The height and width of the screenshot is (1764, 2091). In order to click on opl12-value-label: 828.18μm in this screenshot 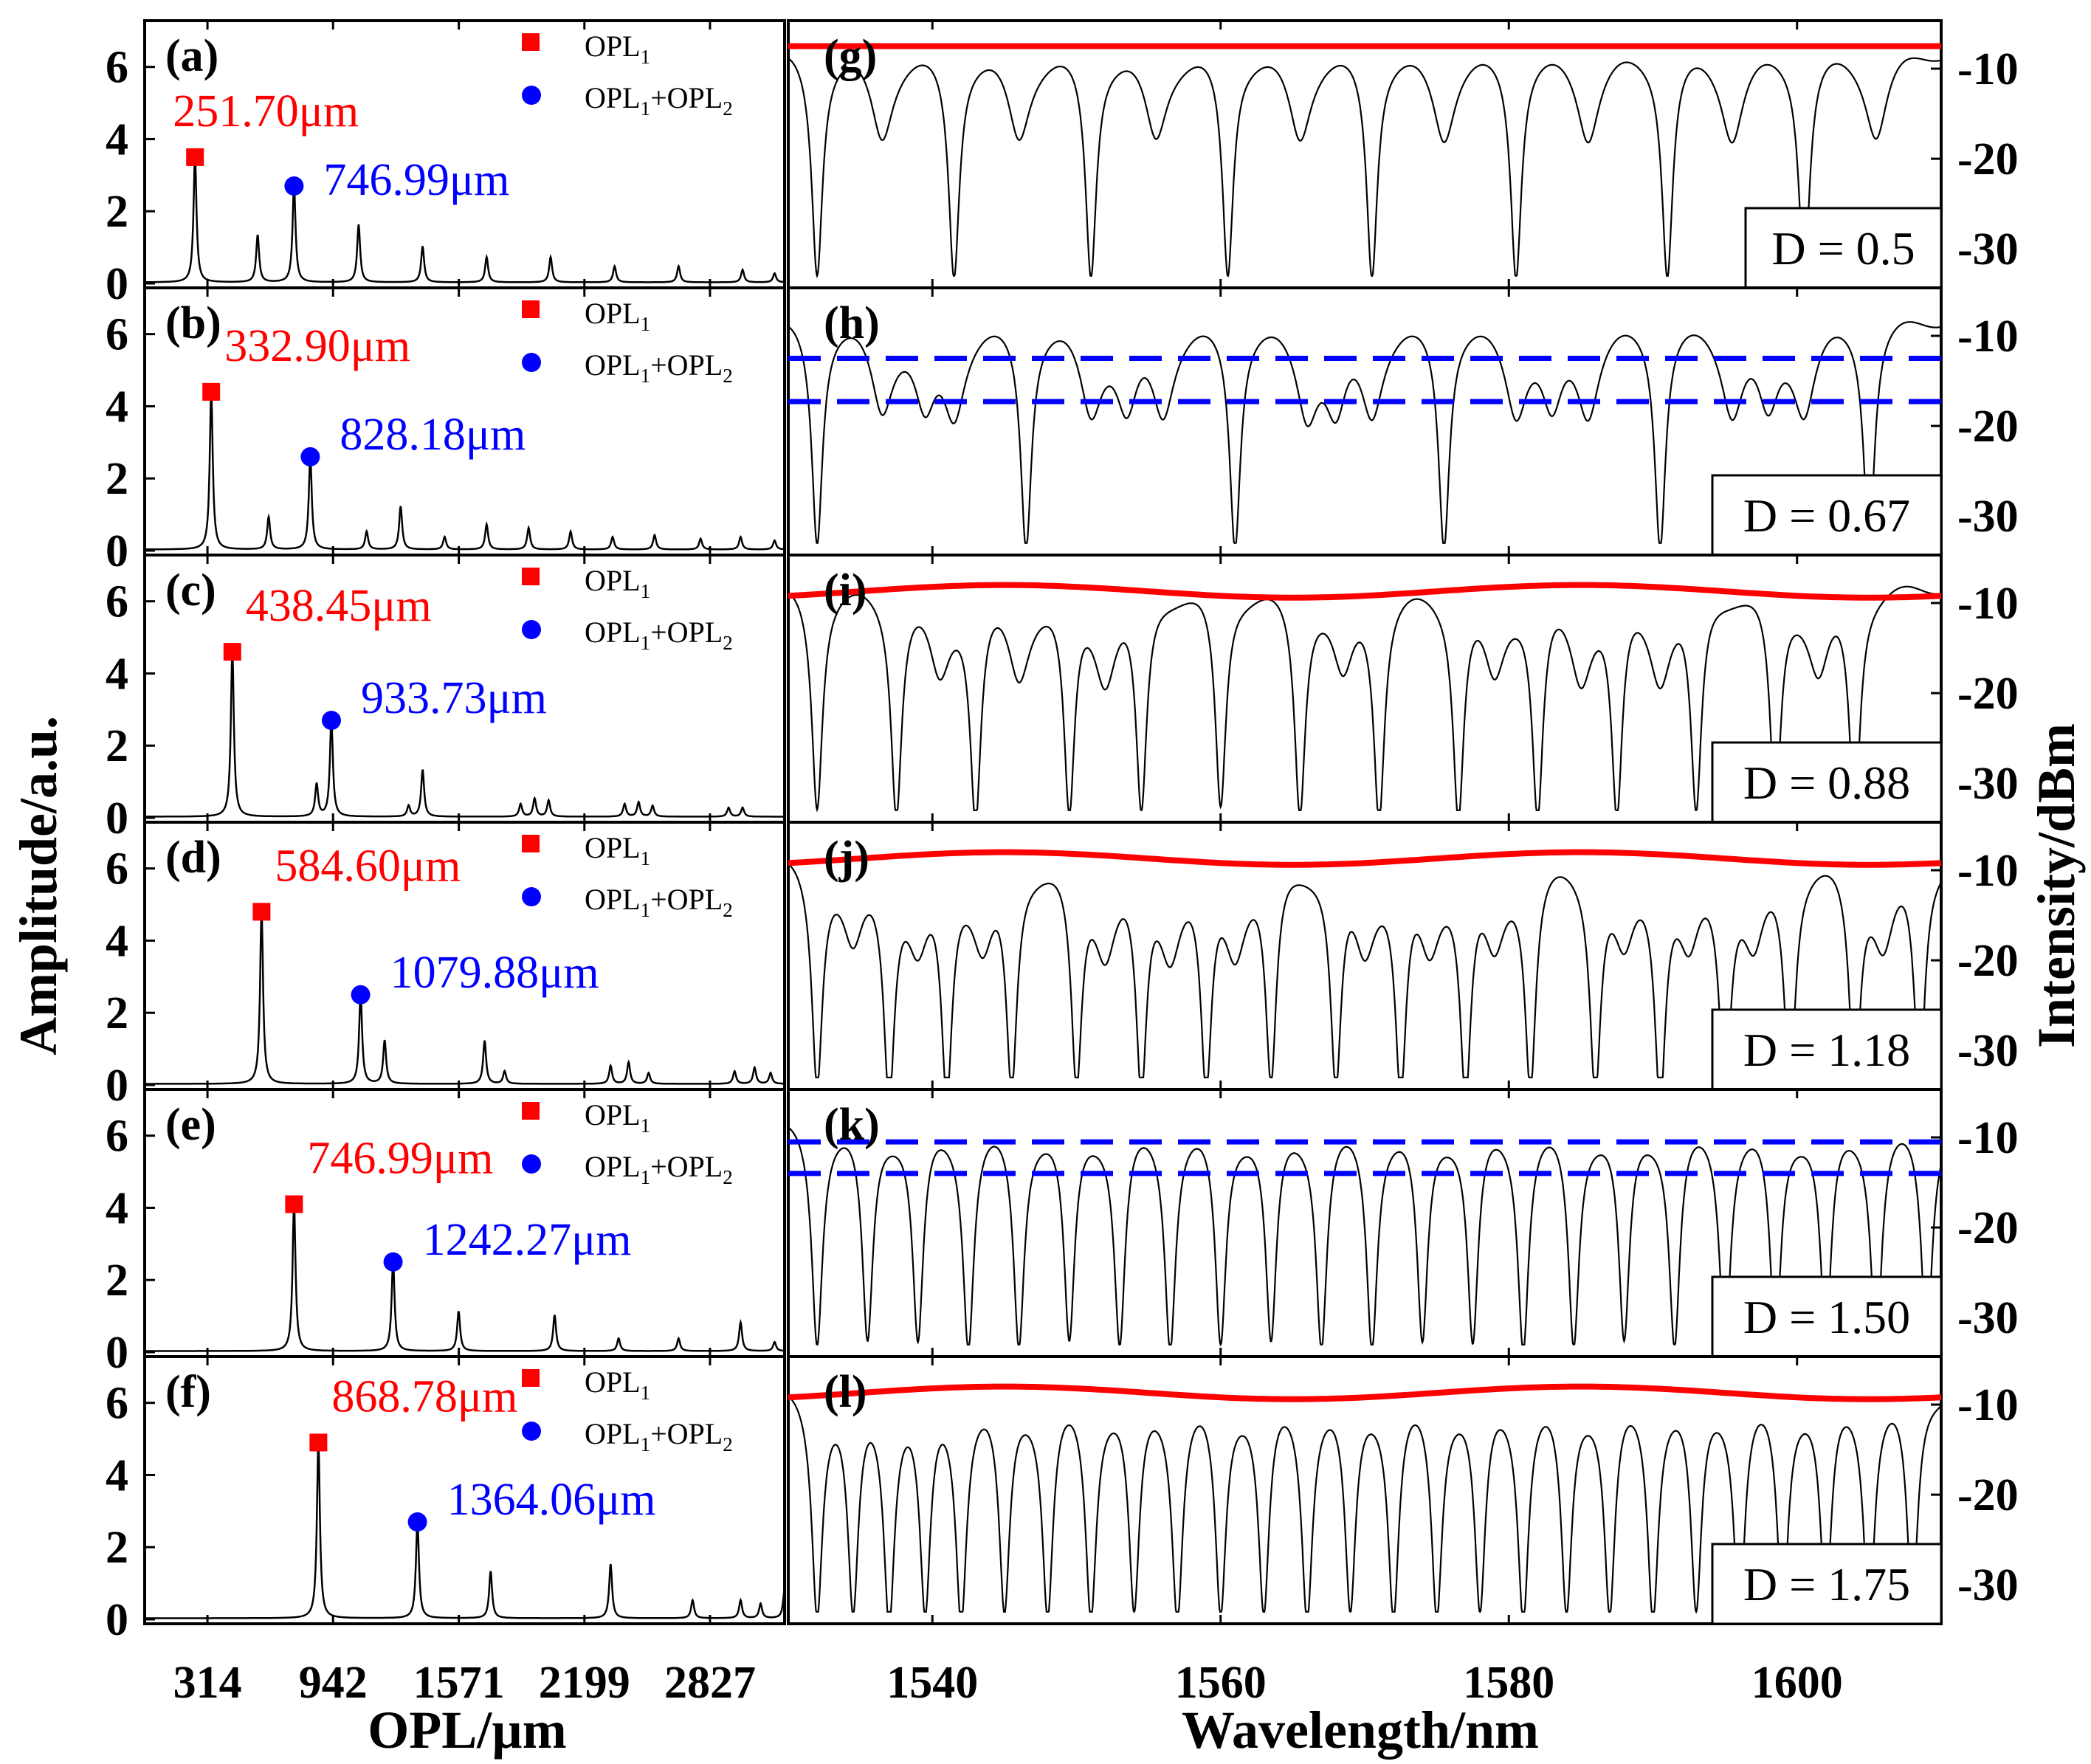, I will do `click(433, 435)`.